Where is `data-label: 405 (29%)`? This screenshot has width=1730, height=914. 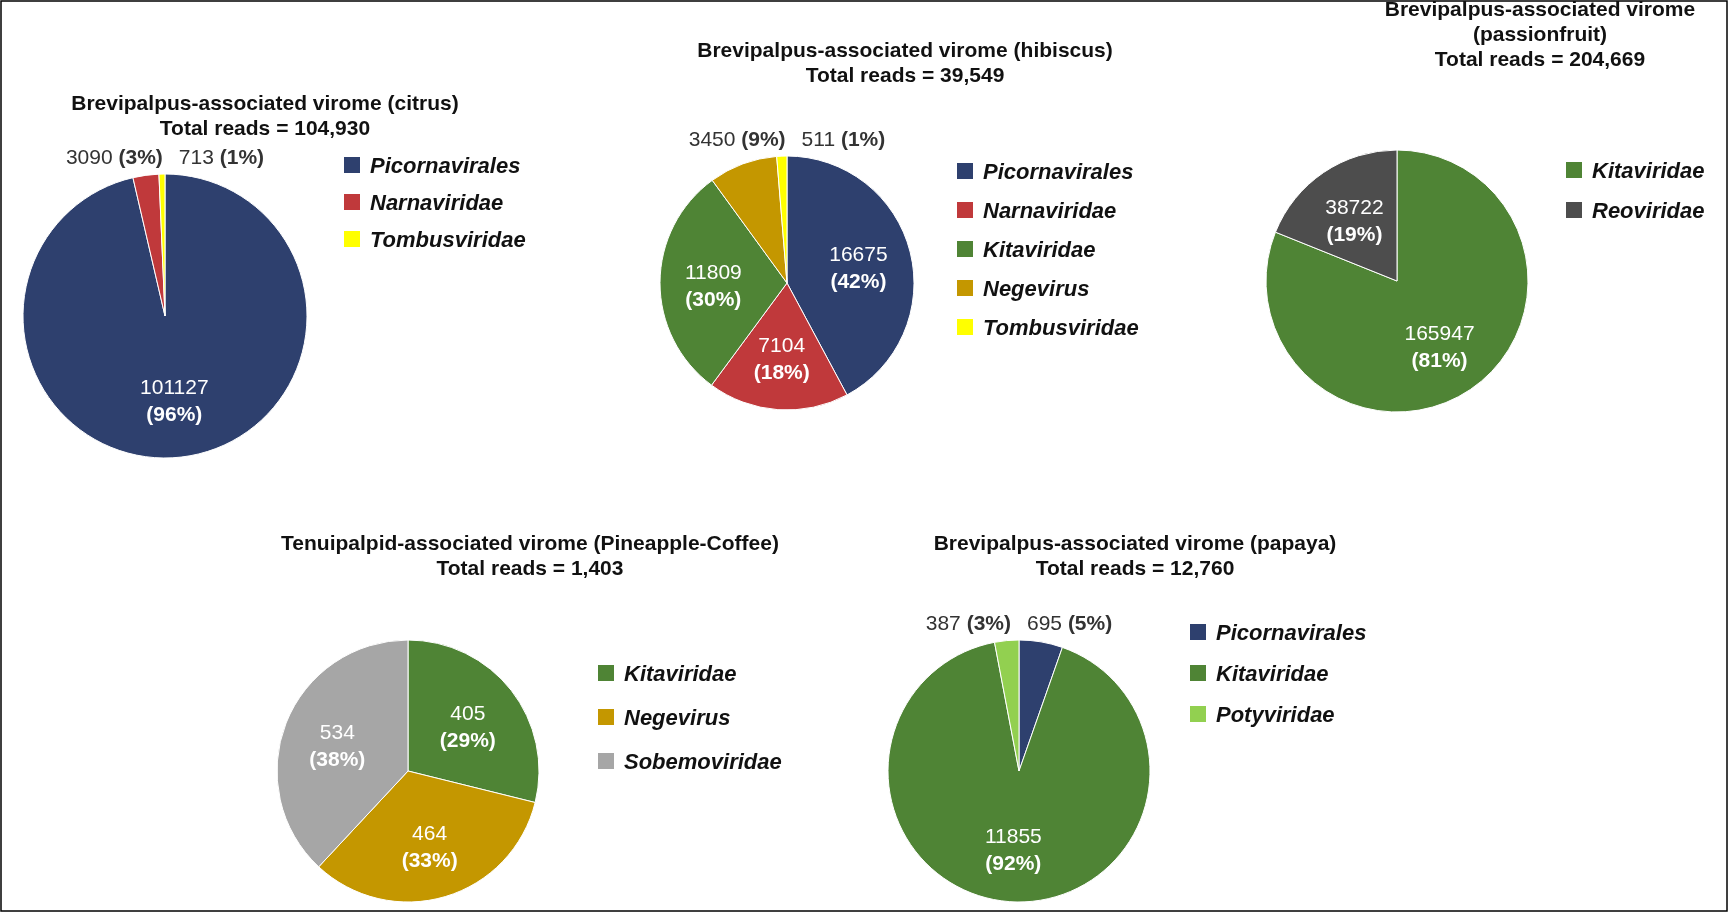 data-label: 405 (29%) is located at coordinates (467, 726).